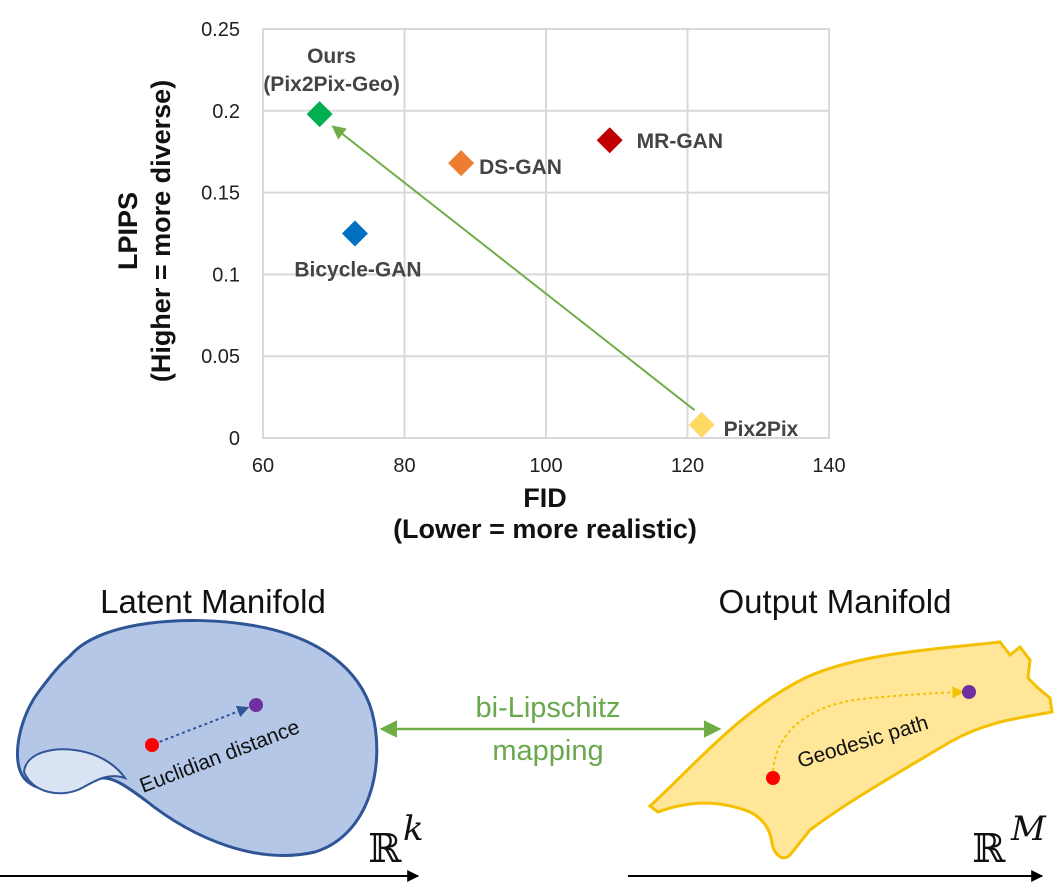  I want to click on latent-end-point, so click(256, 705).